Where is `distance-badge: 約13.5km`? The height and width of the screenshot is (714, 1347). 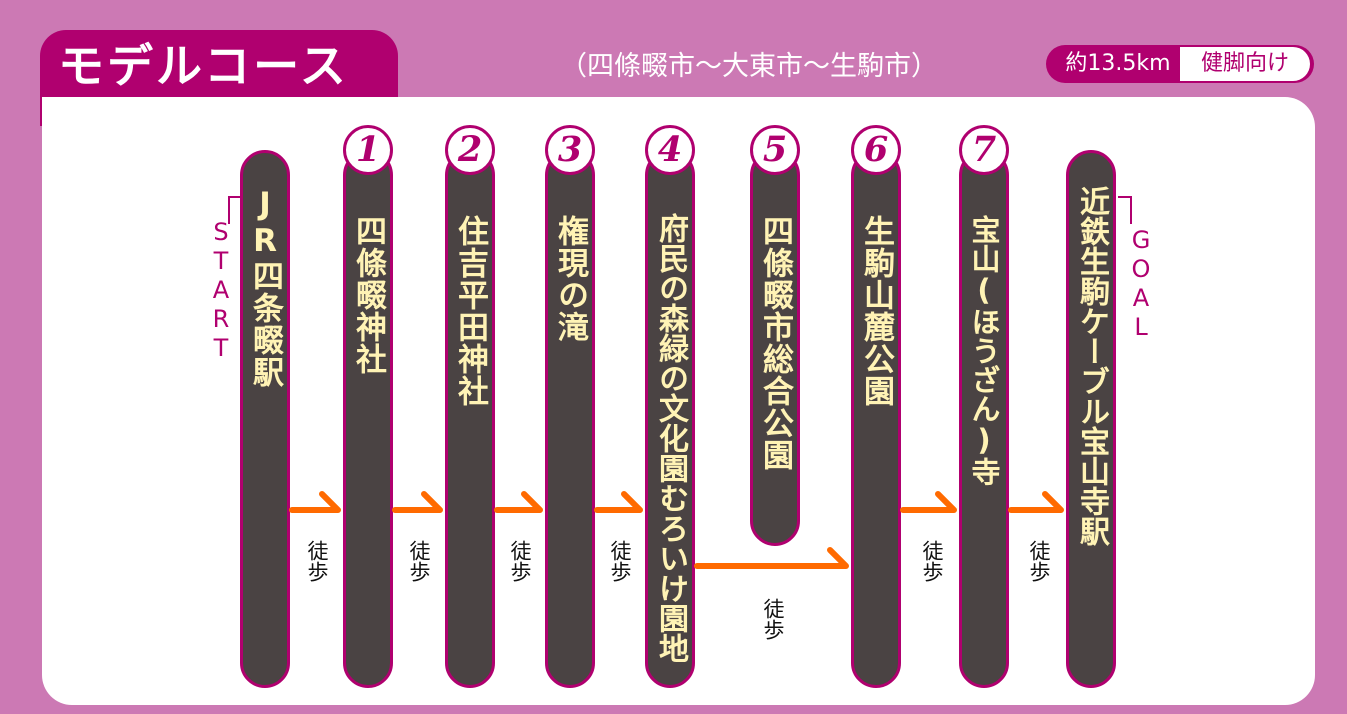
distance-badge: 約13.5km is located at coordinates (1118, 63).